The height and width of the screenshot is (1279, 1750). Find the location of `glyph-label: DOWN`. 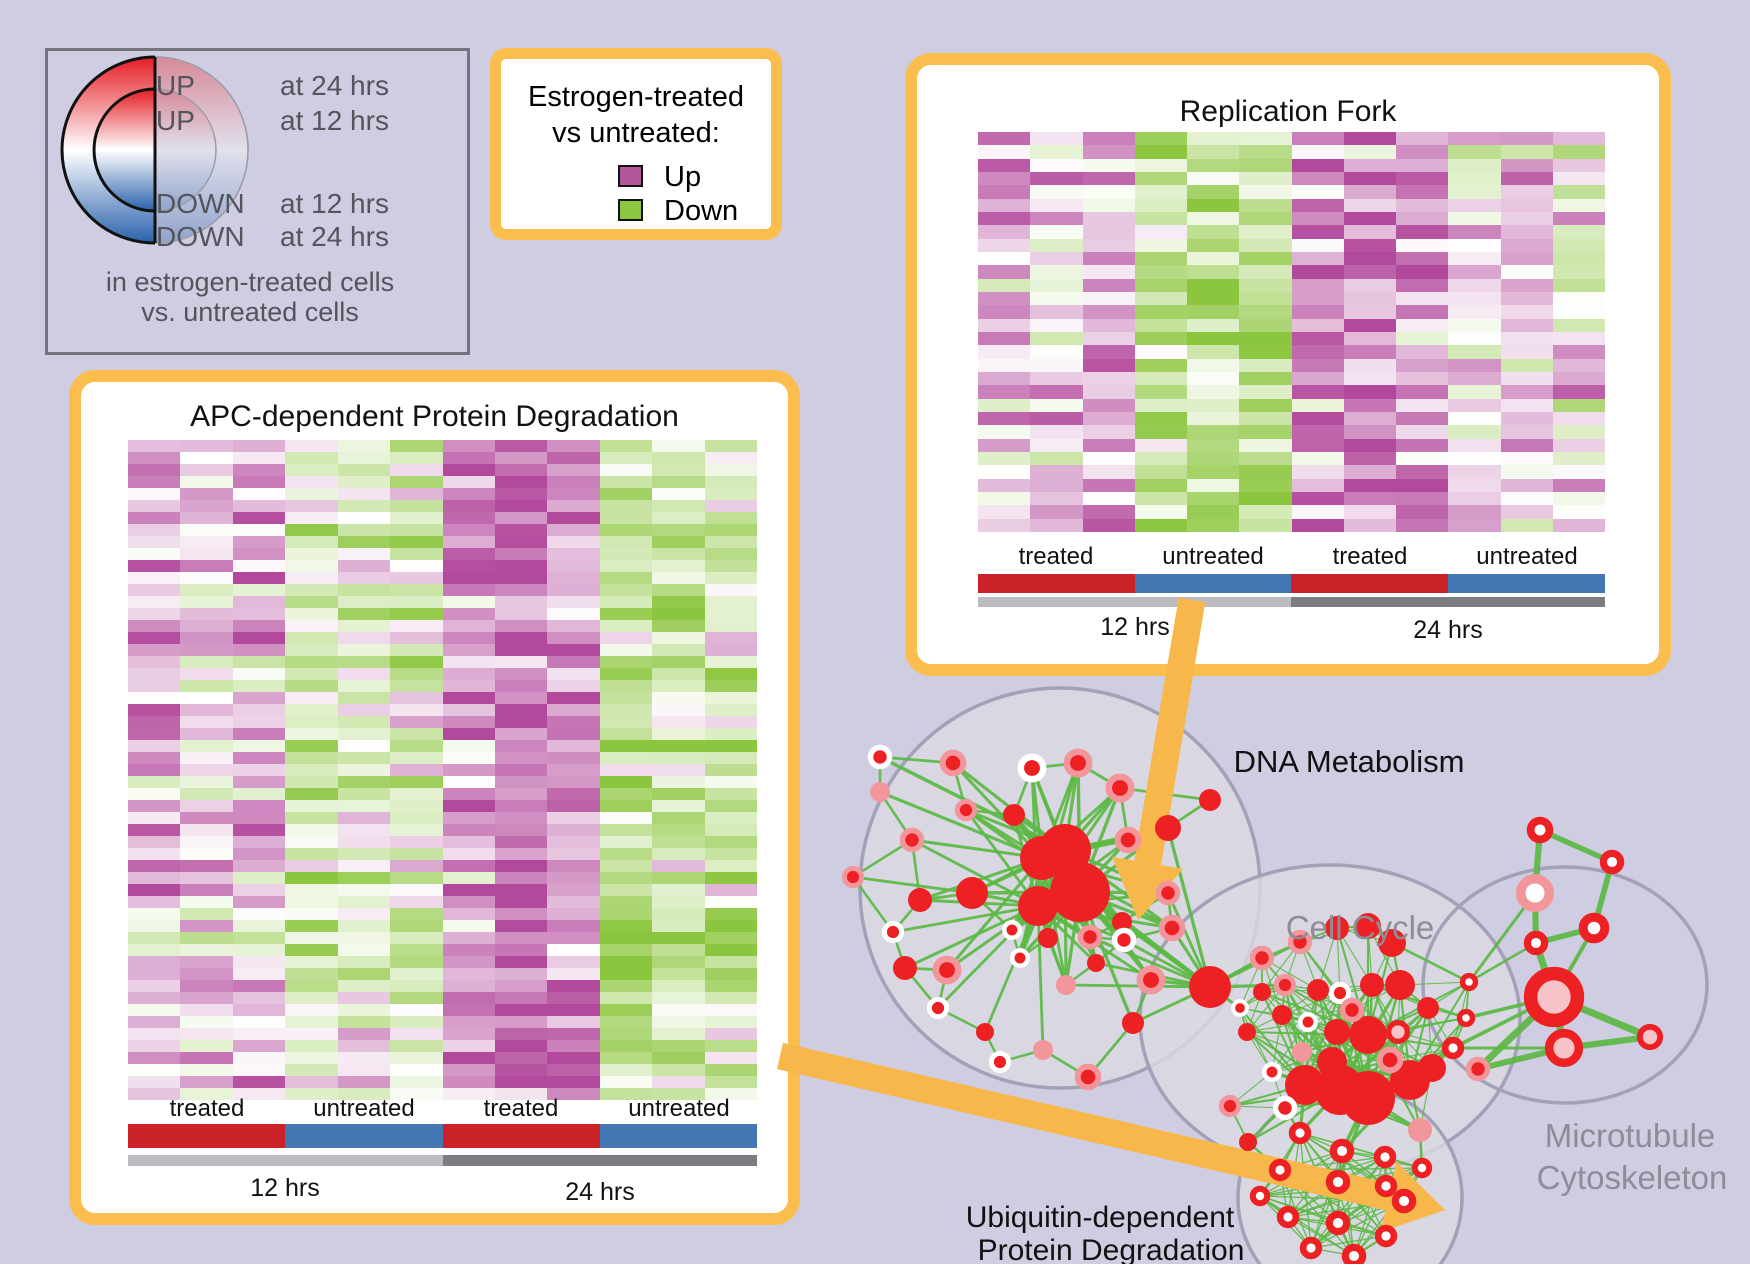

glyph-label: DOWN is located at coordinates (200, 236).